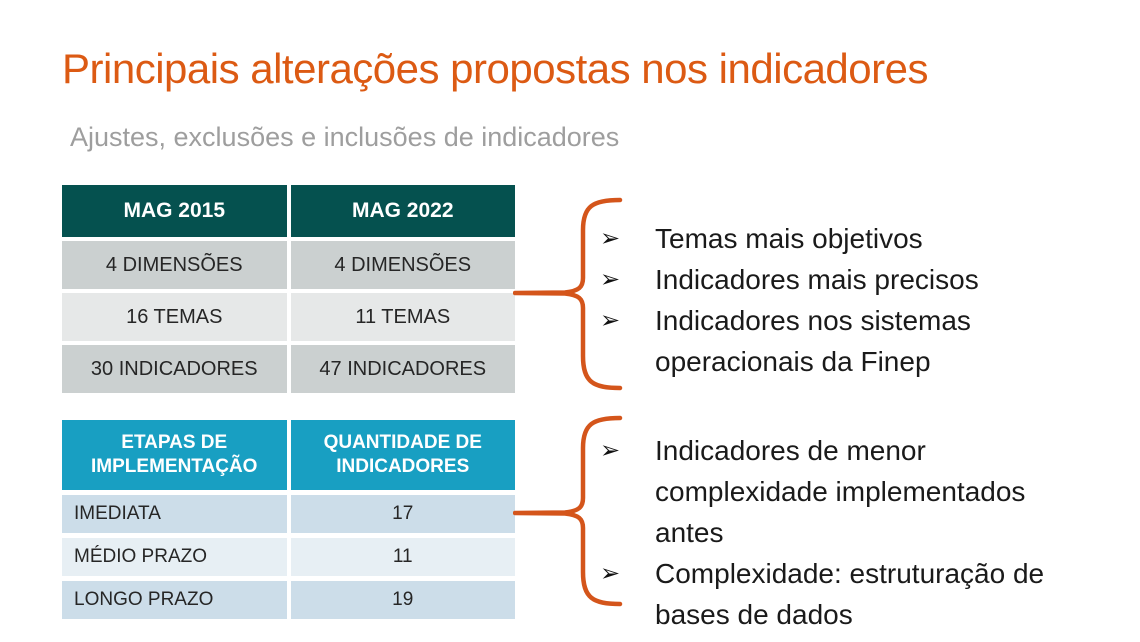  What do you see at coordinates (174, 600) in the screenshot?
I see `etapas-table-cell: LONGO PRAZO` at bounding box center [174, 600].